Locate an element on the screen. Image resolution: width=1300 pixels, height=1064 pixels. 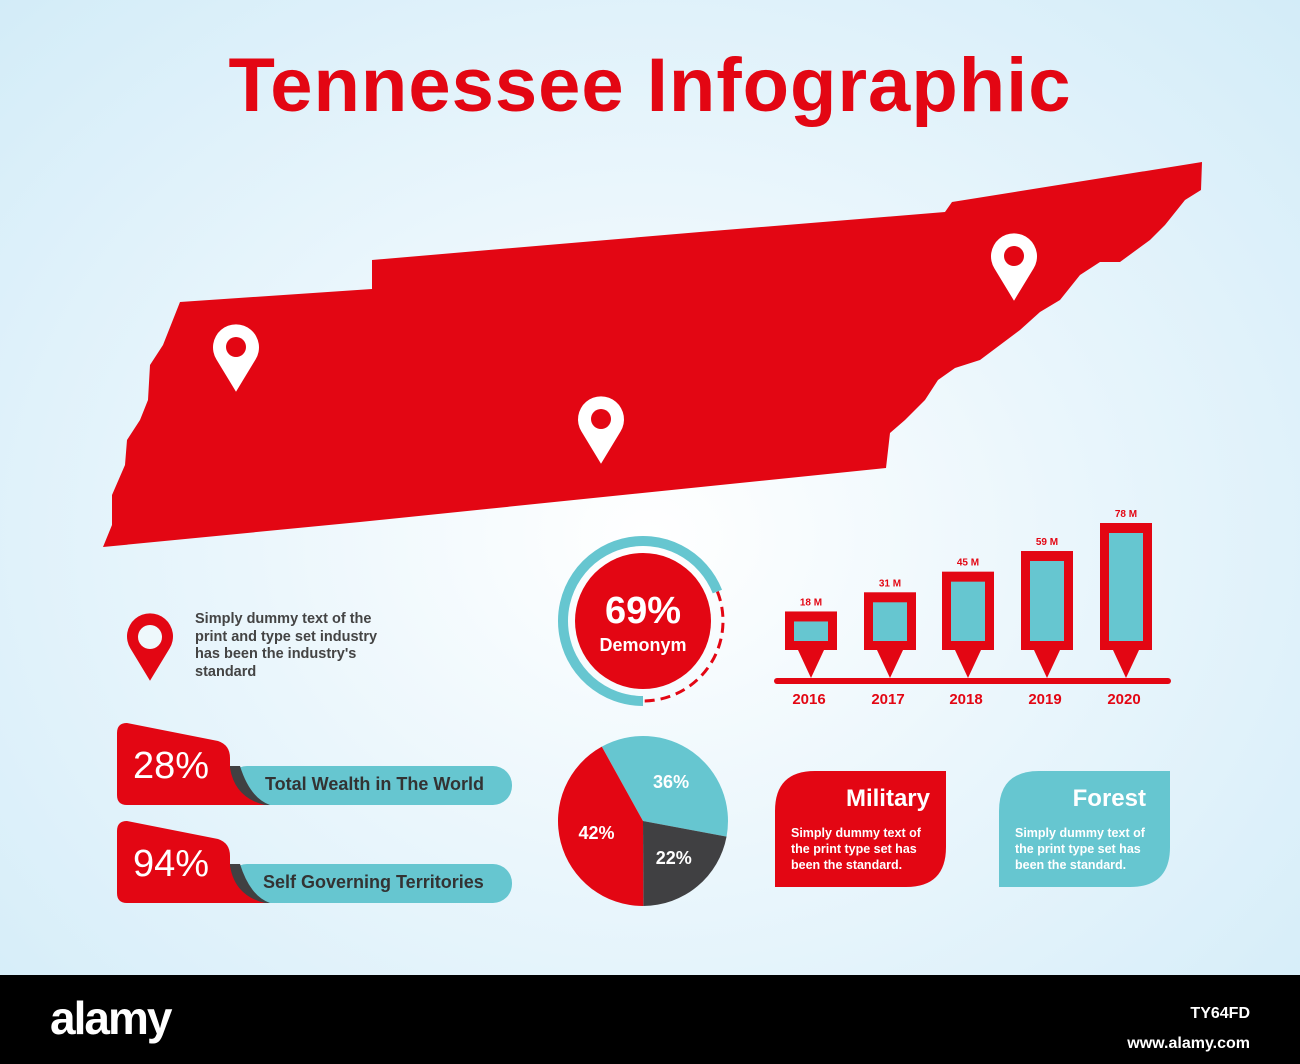
page-title: Tennessee Infographic is located at coordinates (650, 85).